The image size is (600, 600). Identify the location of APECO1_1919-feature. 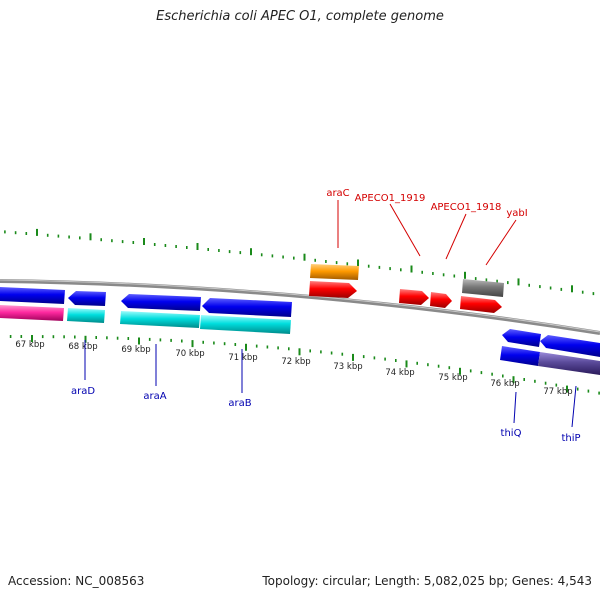
(414, 297).